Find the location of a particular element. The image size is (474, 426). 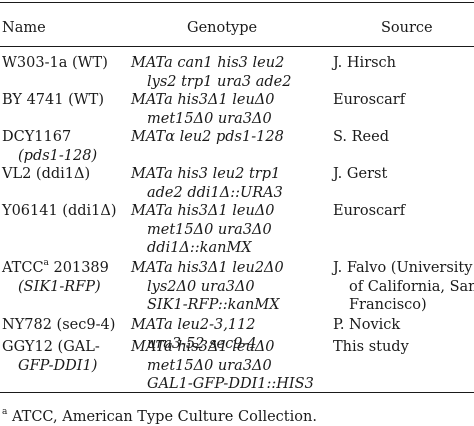

header-rule is located at coordinates (237, 46).